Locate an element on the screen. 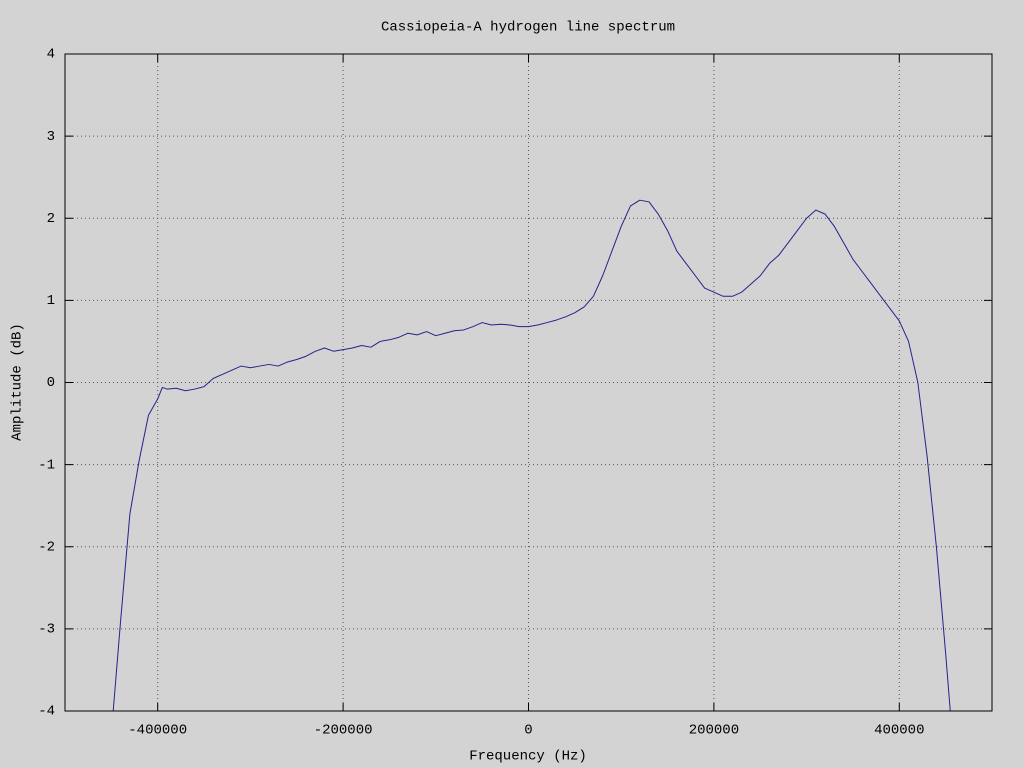 The width and height of the screenshot is (1024, 768). y-tick-label: -3 is located at coordinates (46, 630).